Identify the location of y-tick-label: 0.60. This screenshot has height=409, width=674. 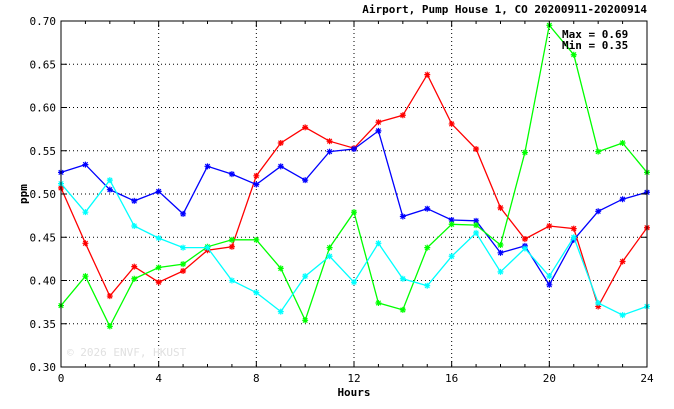
(43, 108).